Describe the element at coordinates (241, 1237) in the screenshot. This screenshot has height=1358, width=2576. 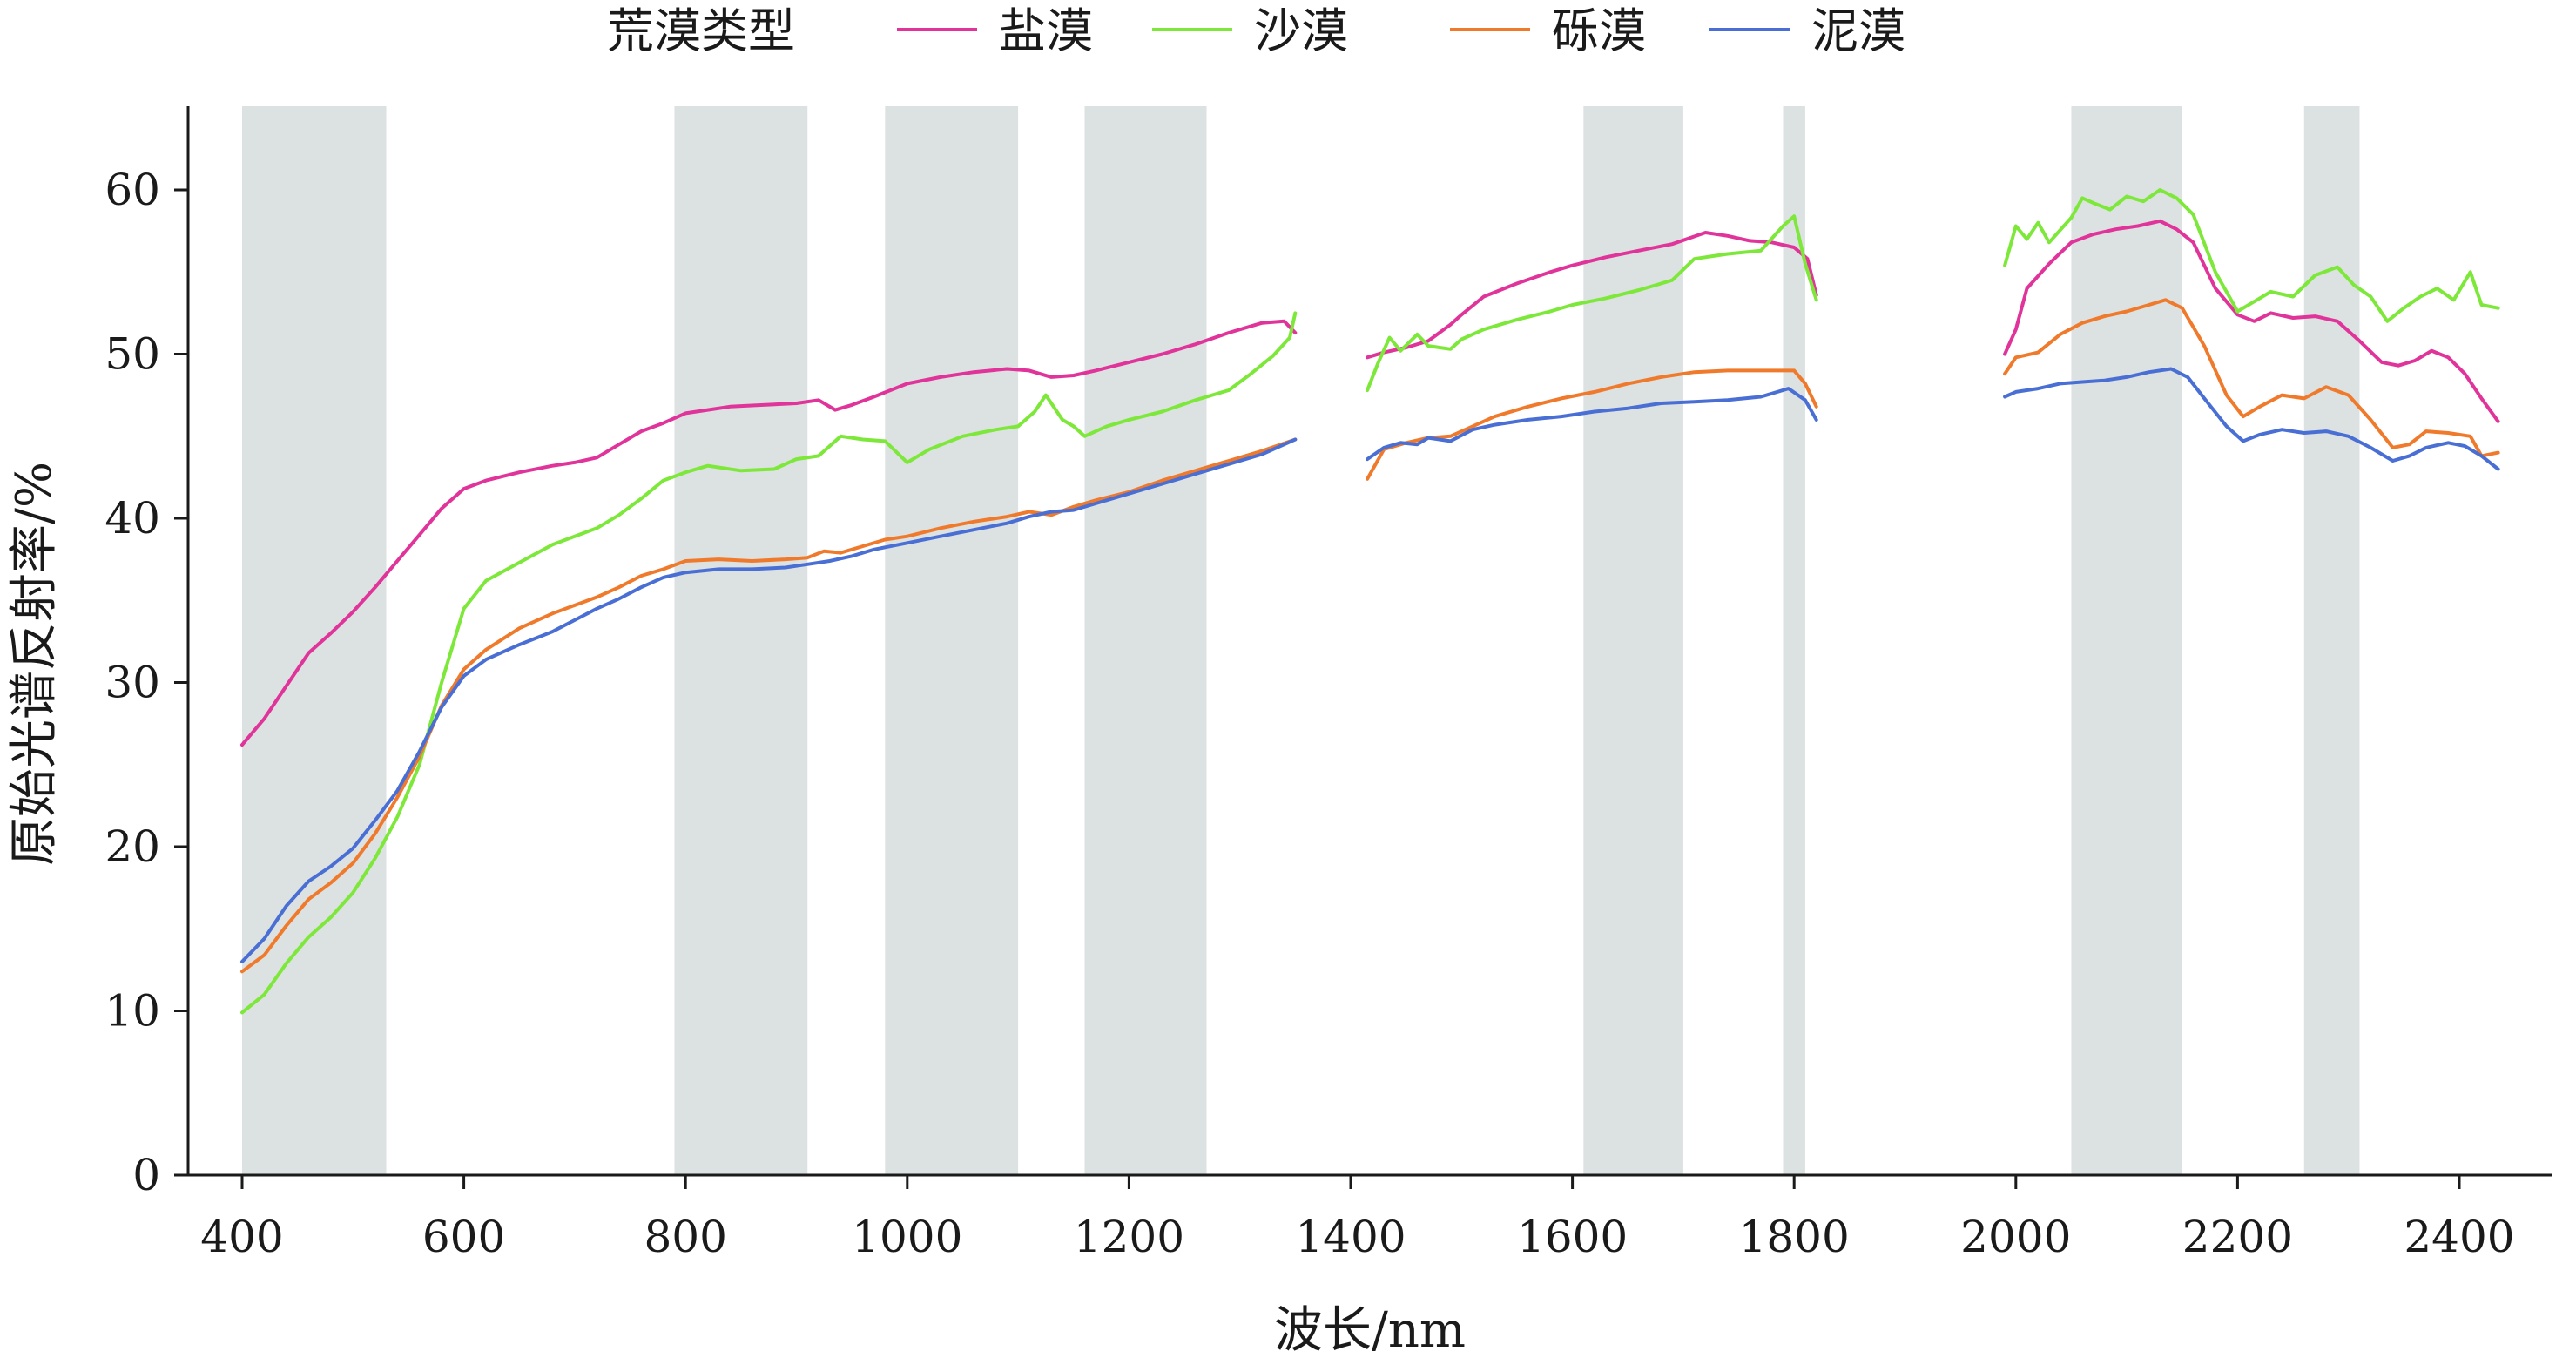
I see `x-tick-label: 400` at that location.